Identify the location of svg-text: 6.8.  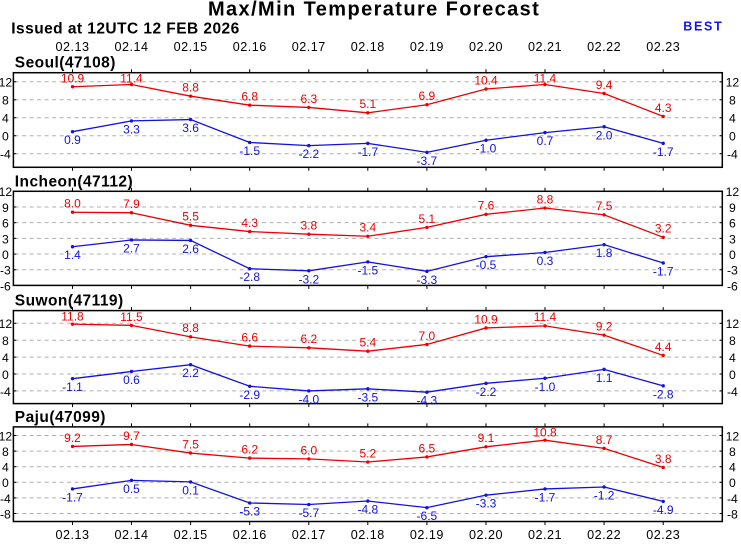
(249, 97).